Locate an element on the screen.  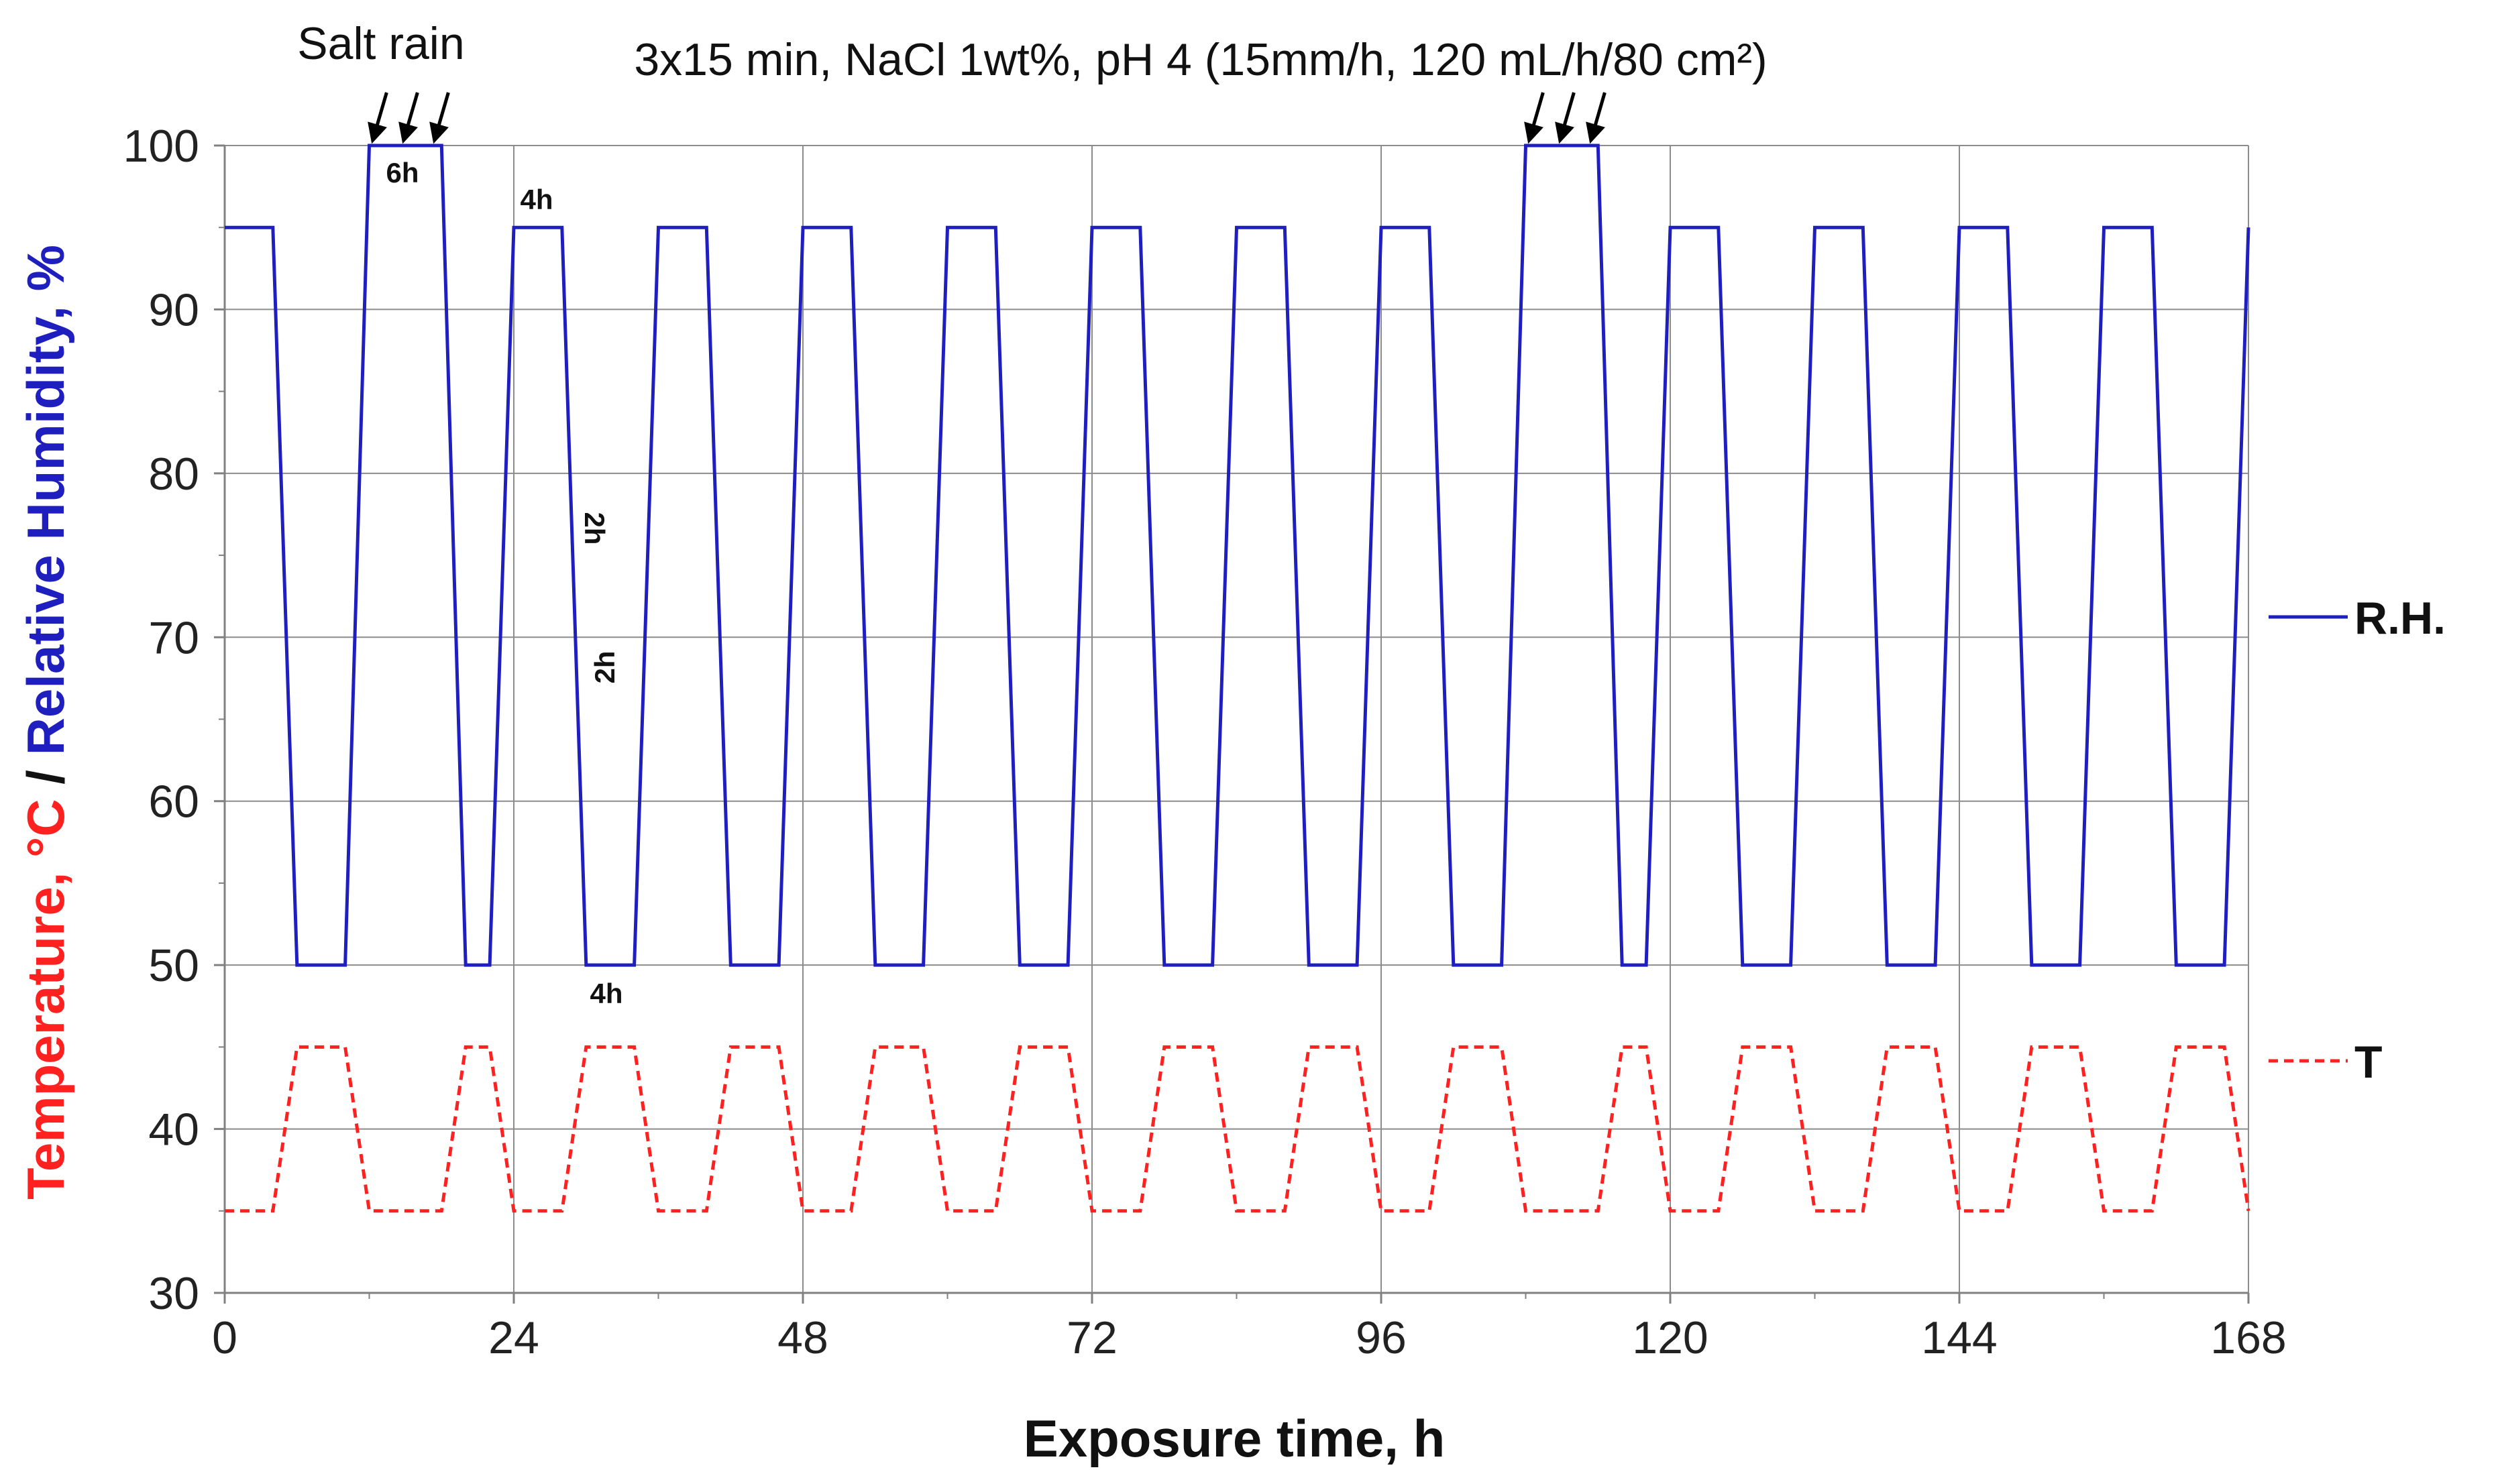
x-axis-title: Exposure time, h is located at coordinates (1235, 1438).